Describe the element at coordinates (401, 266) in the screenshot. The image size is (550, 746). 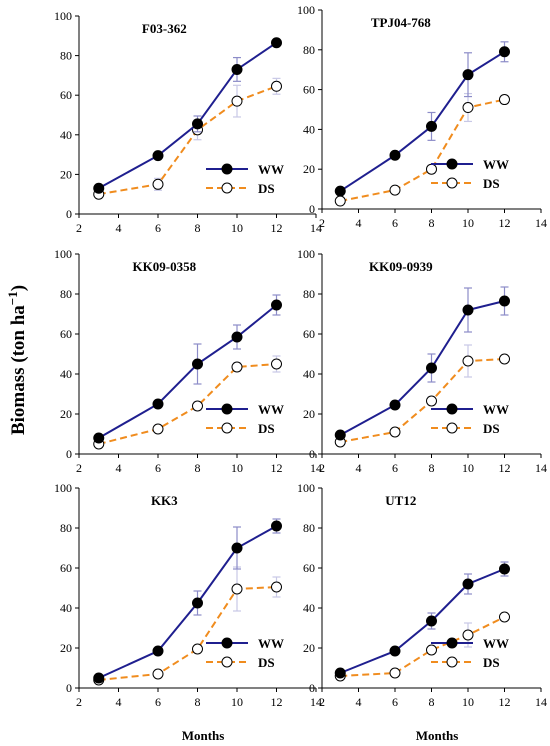
I see `panel-title: KK09-0939` at that location.